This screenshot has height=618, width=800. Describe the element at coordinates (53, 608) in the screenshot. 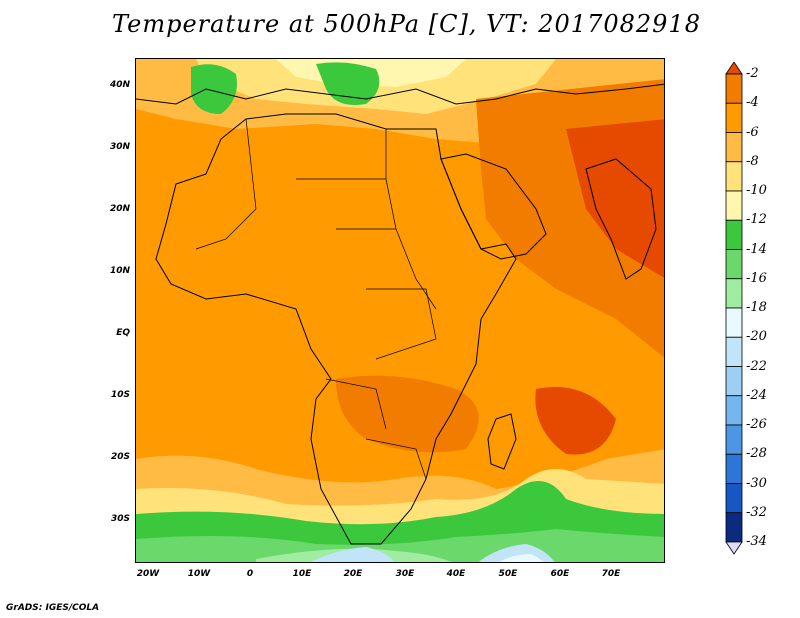

I see `credit-text: GrADS: IGES/COLA` at that location.